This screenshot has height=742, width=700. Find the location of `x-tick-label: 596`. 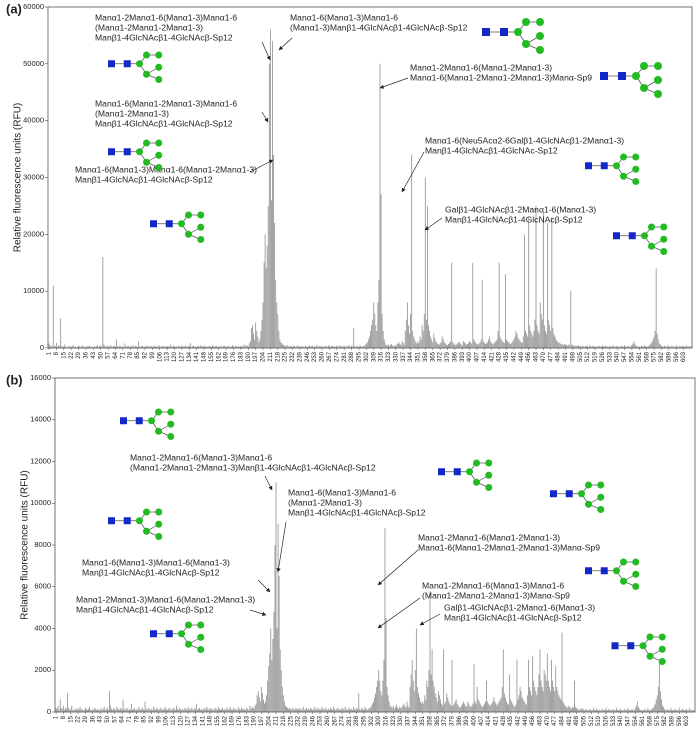

x-tick-label: 596 is located at coordinates (677, 356).